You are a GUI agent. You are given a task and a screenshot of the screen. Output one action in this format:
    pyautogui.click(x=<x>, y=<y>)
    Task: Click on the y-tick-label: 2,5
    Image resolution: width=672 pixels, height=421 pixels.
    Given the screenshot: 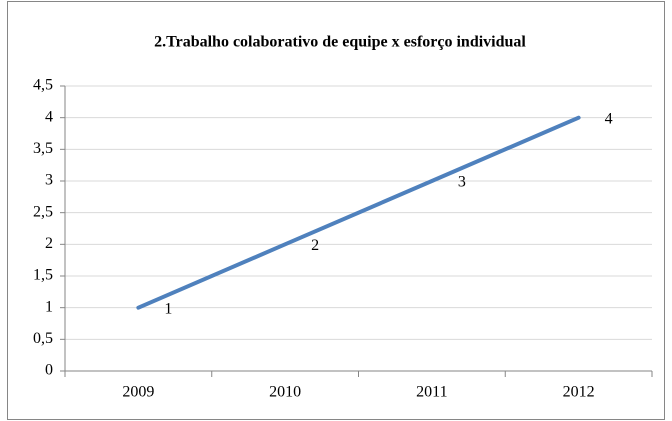 What is the action you would take?
    pyautogui.click(x=43, y=211)
    